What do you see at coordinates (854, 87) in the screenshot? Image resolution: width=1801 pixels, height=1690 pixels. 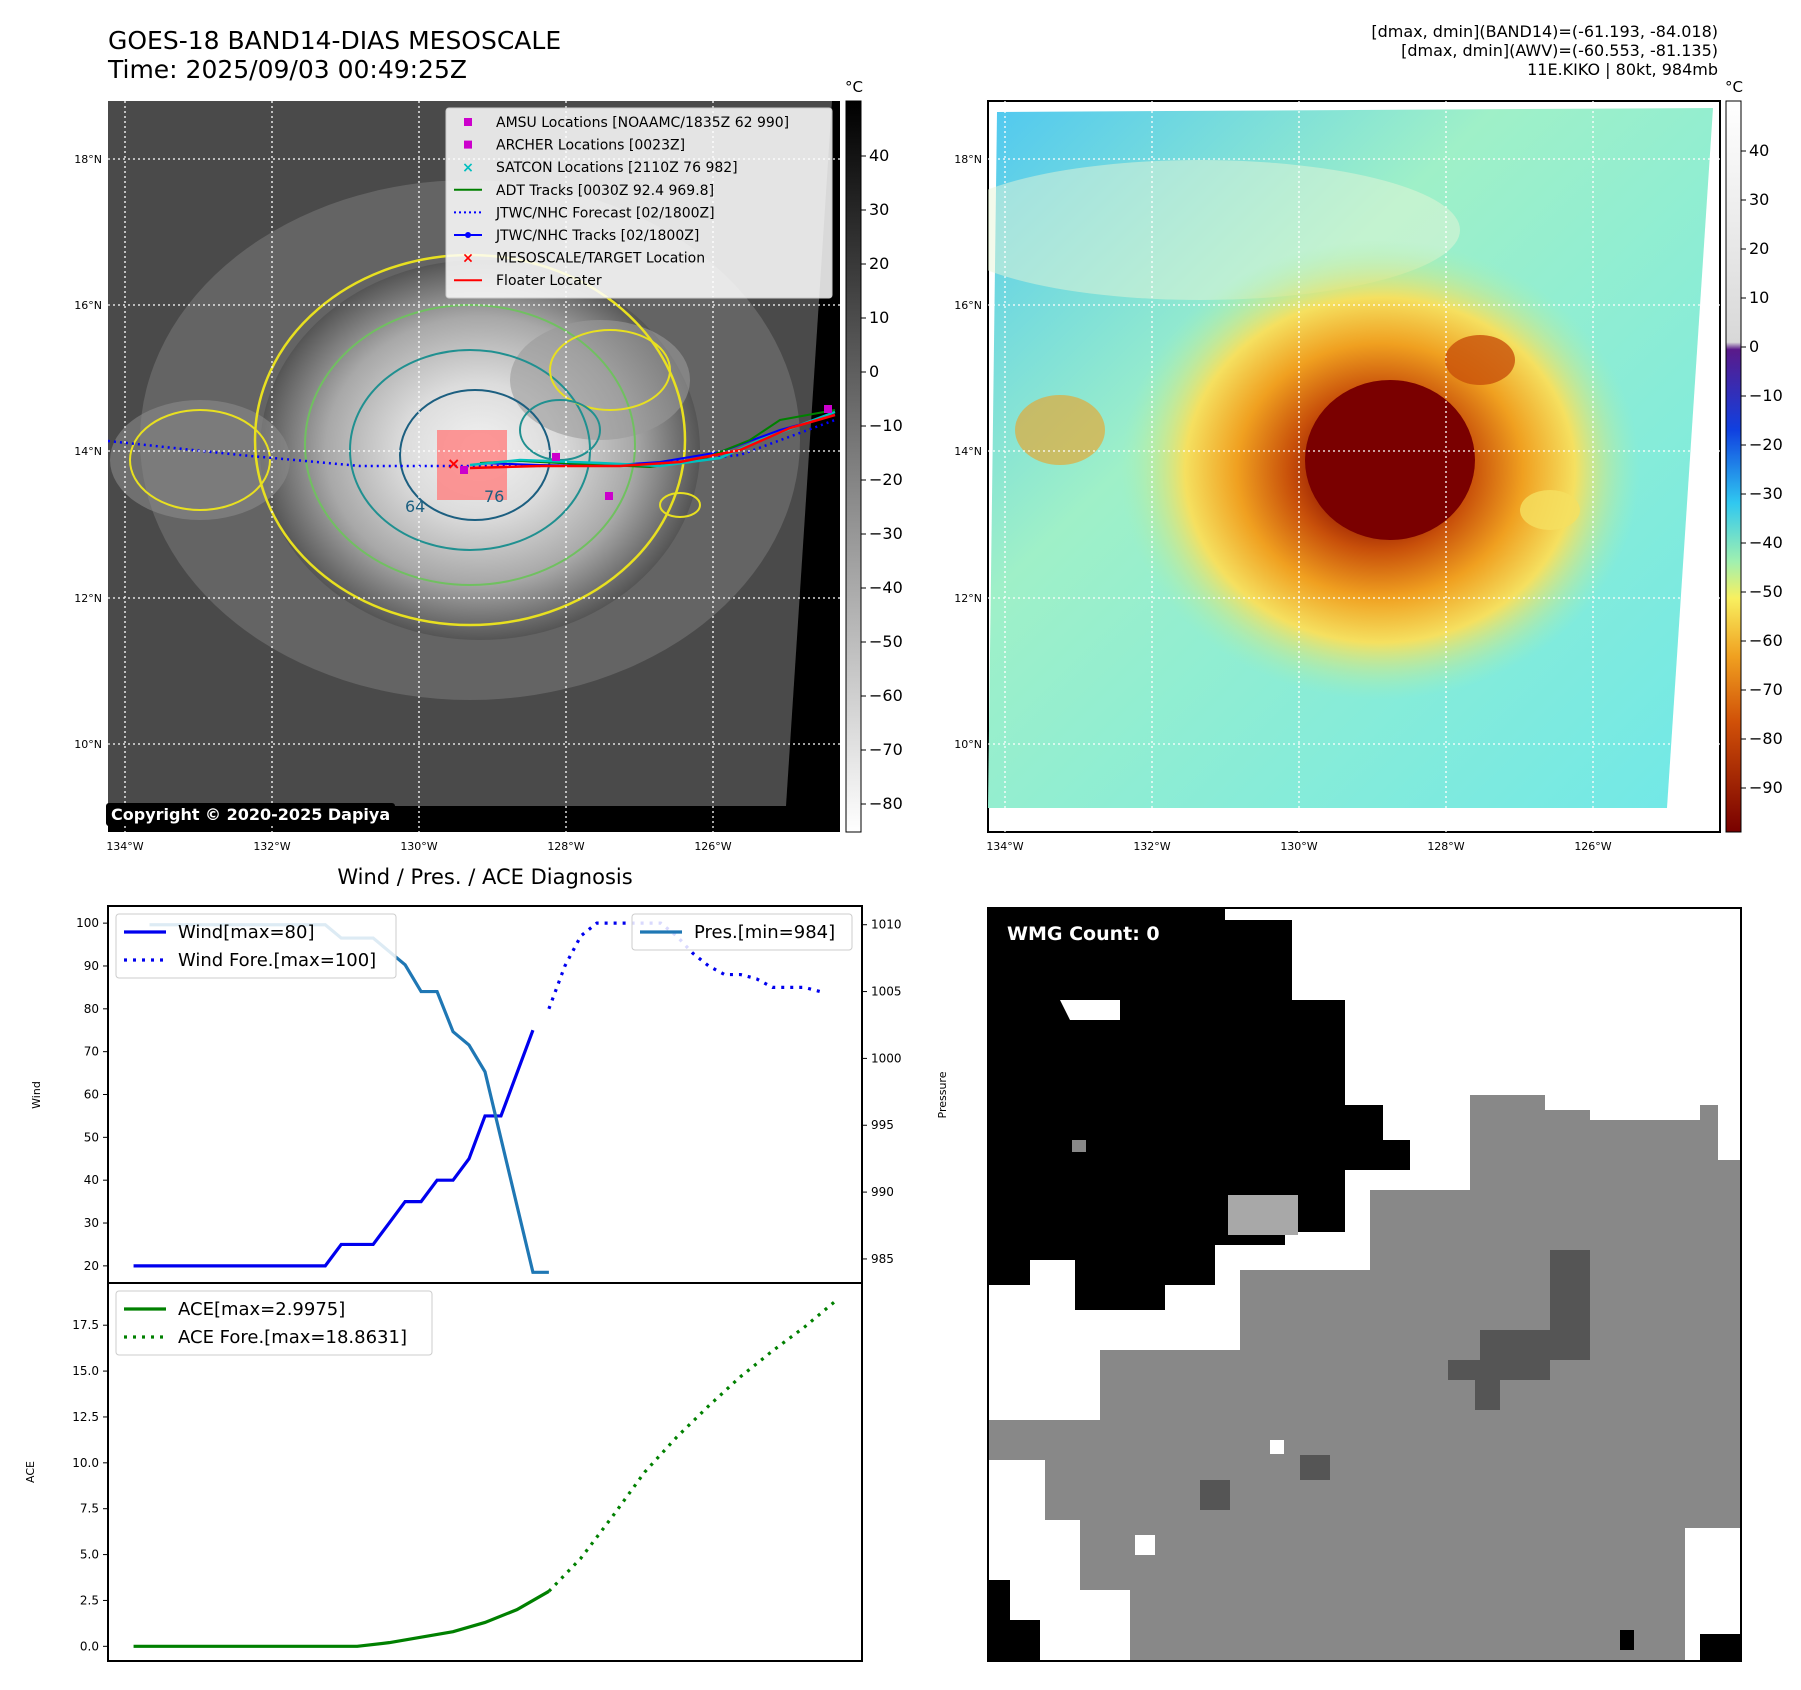 I see `gray-colorbar-unit: °C` at bounding box center [854, 87].